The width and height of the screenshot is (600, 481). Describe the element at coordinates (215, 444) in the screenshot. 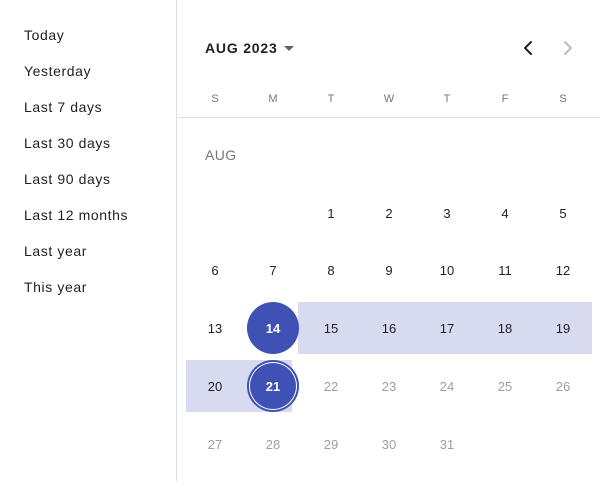

I see `day-27: 27` at that location.